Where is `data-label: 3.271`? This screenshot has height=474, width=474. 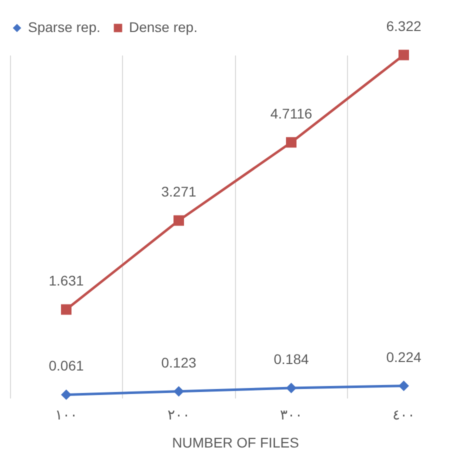
data-label: 3.271 is located at coordinates (178, 192).